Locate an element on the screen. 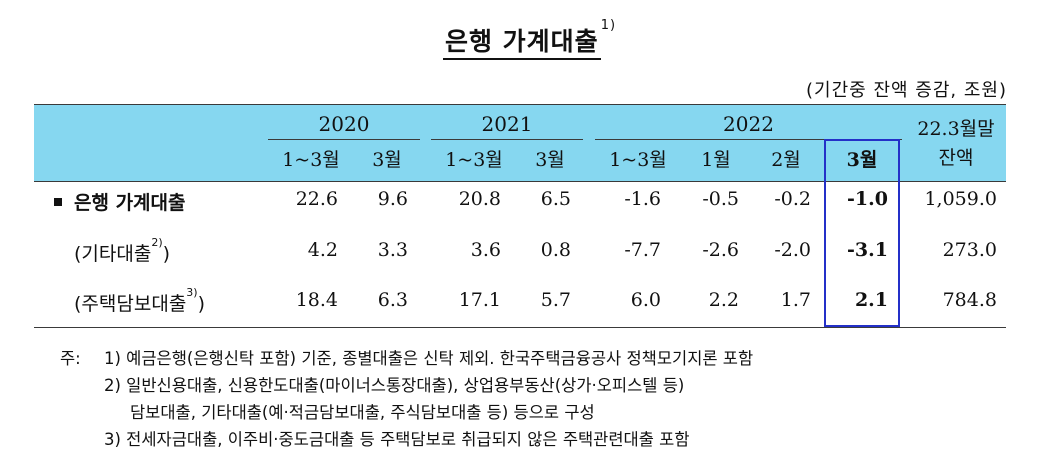 The width and height of the screenshot is (1059, 472). cell: 6.3 is located at coordinates (392, 300).